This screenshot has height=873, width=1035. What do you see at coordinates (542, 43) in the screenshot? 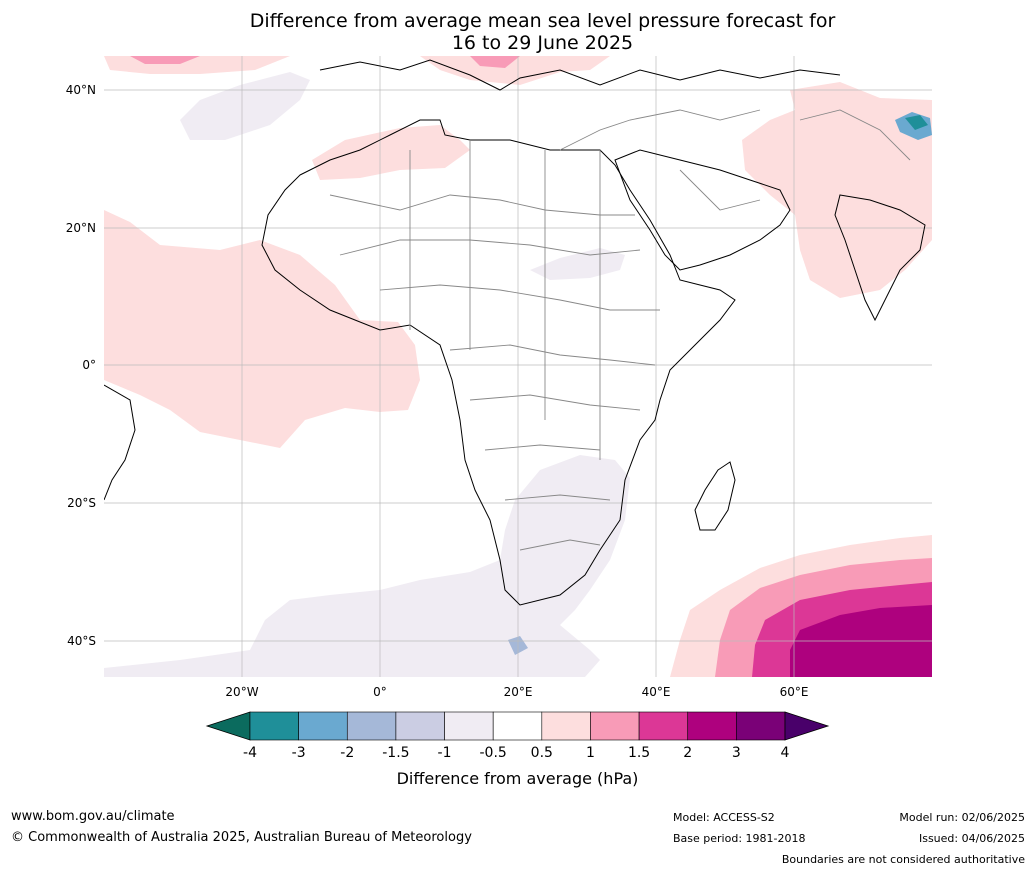
I see `title-line-2: 16 to 29 June 2025` at bounding box center [542, 43].